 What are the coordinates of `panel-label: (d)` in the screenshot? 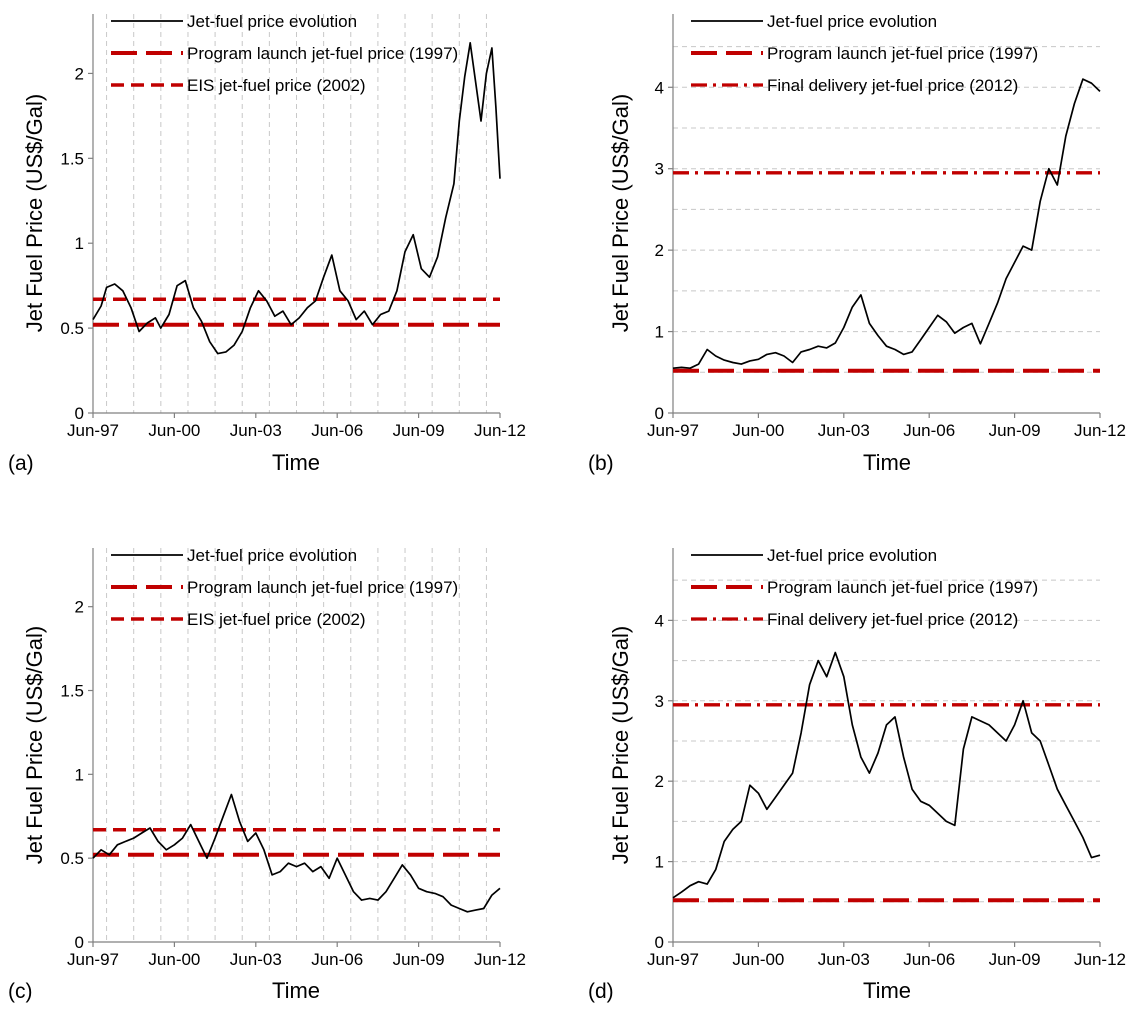 It's located at (601, 991).